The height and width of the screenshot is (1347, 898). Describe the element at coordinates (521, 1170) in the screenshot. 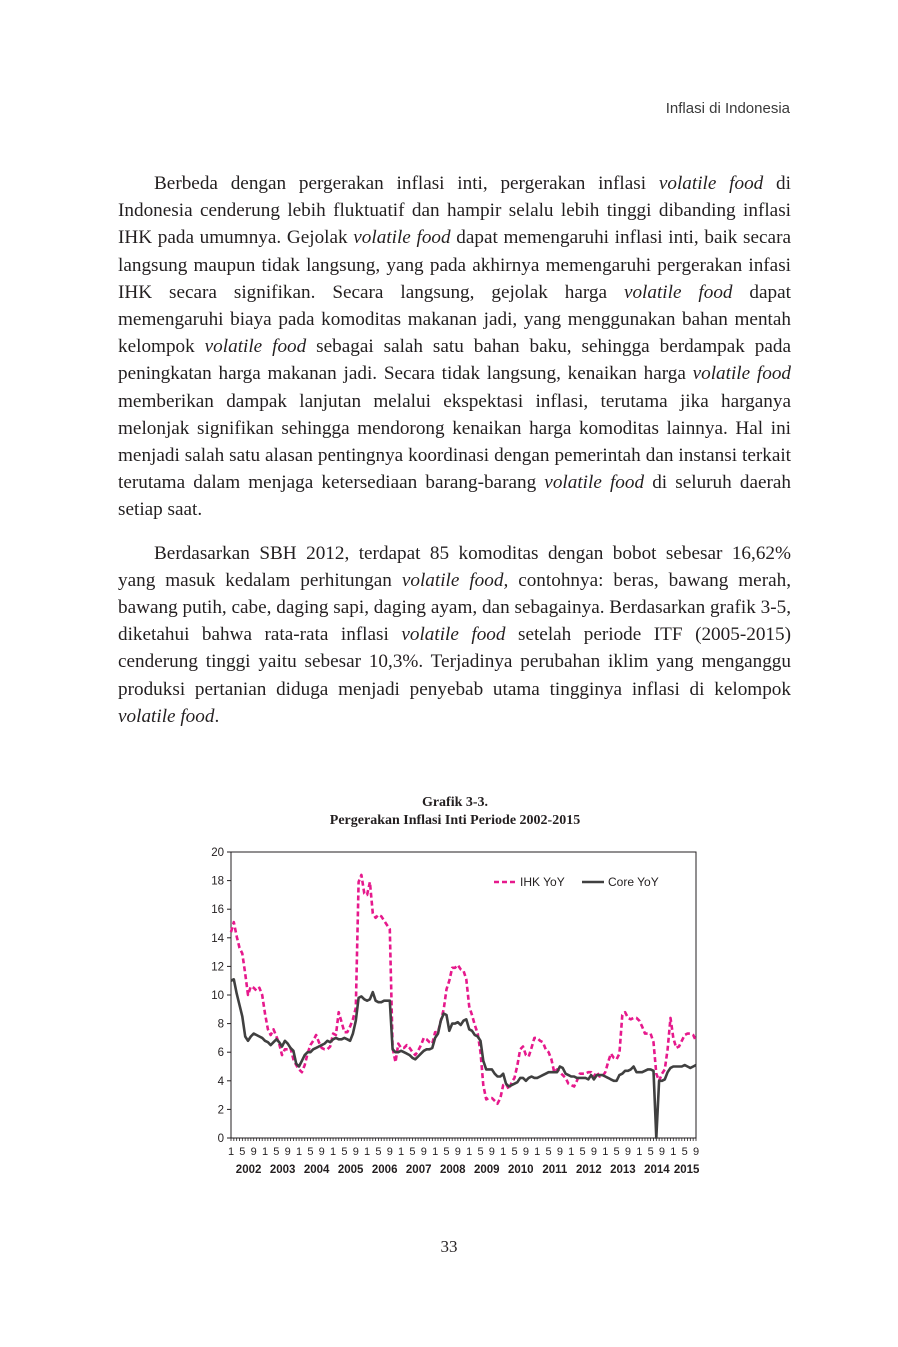

I see `x-year-label: 2010` at that location.